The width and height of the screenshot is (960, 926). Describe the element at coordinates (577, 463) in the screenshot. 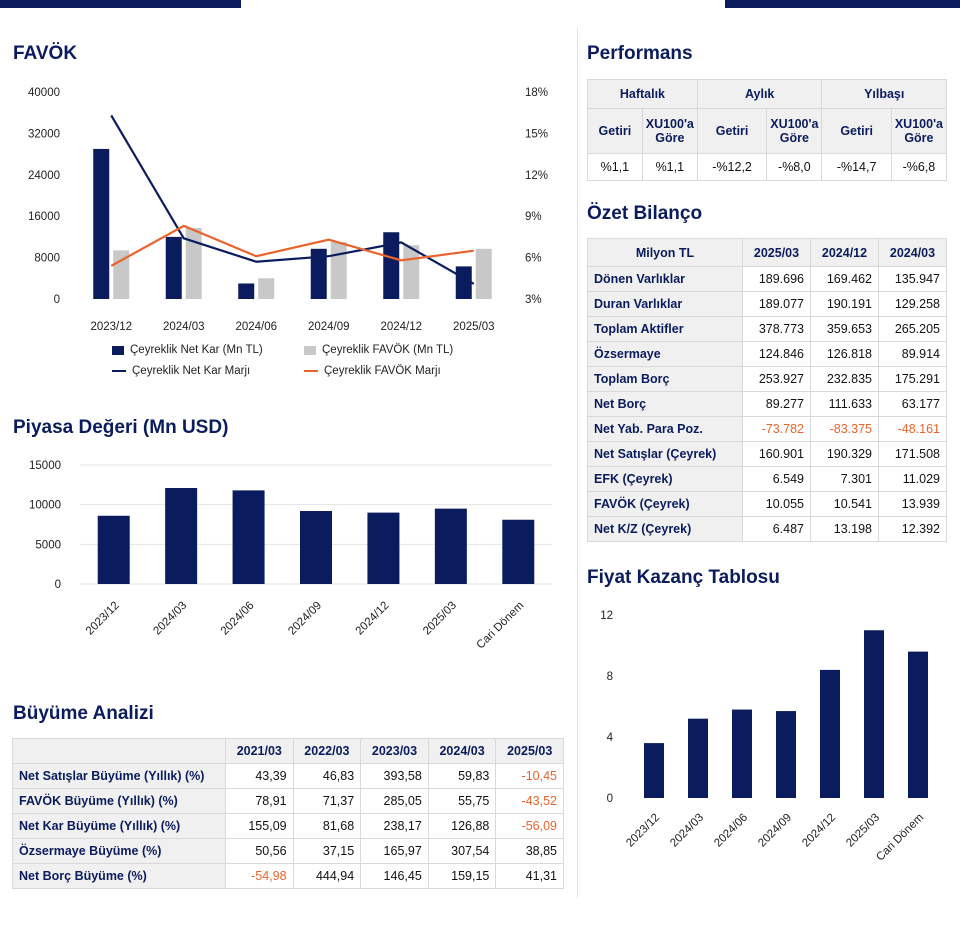

I see `column-divider` at that location.